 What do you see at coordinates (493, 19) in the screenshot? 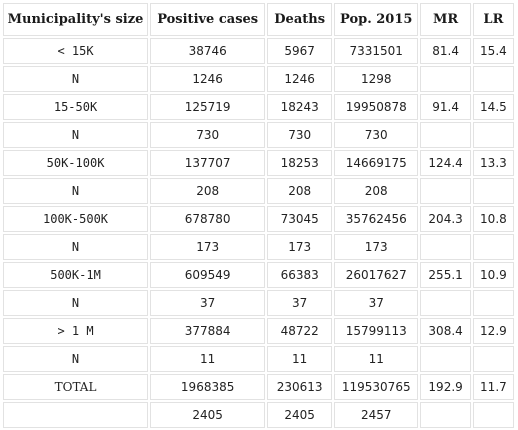
I see `header-lr: LR` at bounding box center [493, 19].